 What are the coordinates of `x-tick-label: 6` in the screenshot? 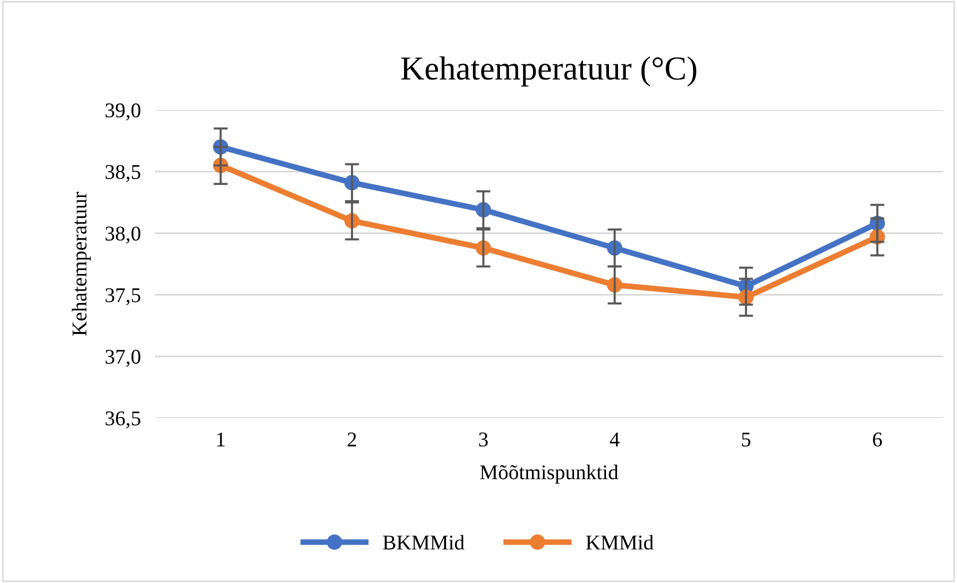 It's located at (877, 439).